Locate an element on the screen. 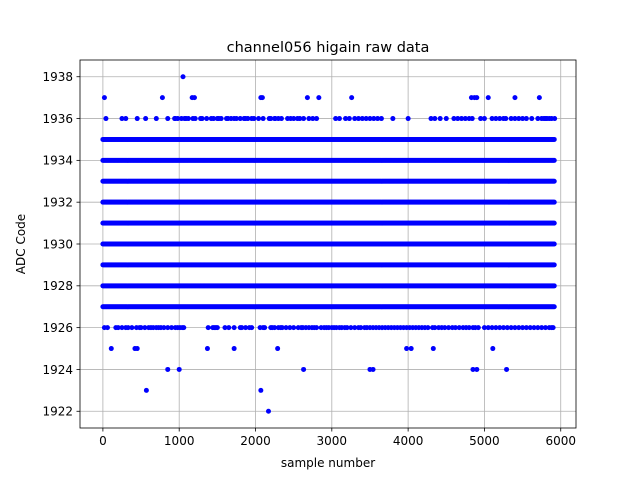 The image size is (640, 480). x-axis-title: sample number is located at coordinates (328, 463).